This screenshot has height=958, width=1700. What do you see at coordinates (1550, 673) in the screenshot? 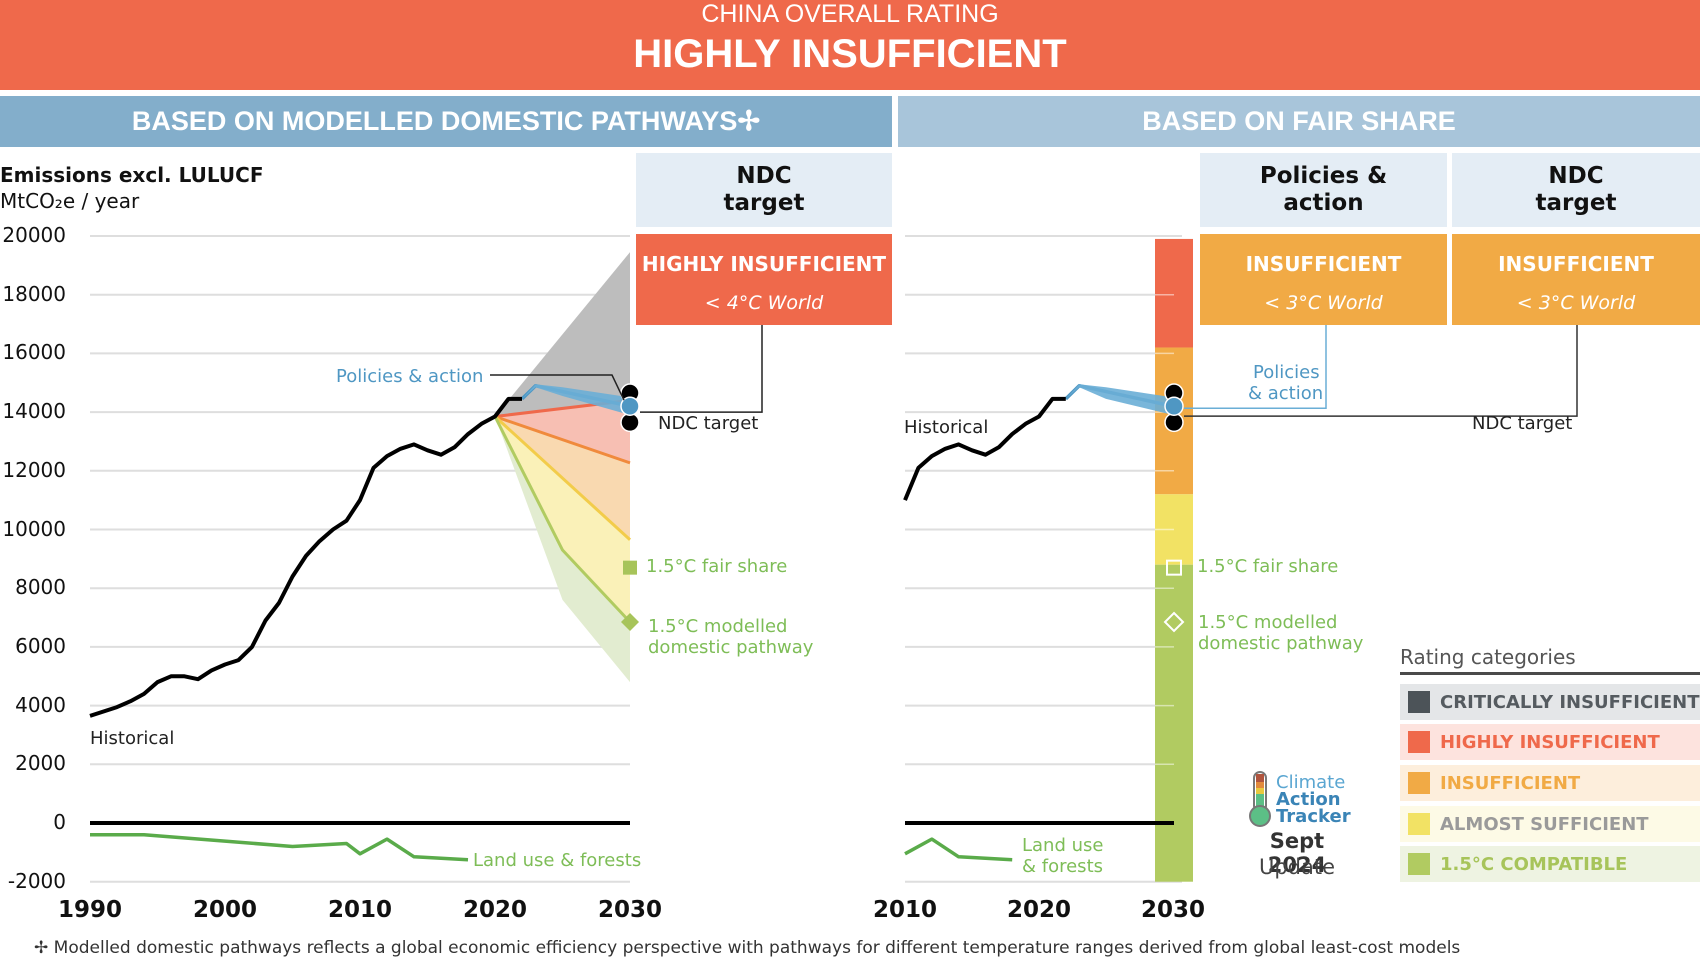
I see `legend-divider` at bounding box center [1550, 673].